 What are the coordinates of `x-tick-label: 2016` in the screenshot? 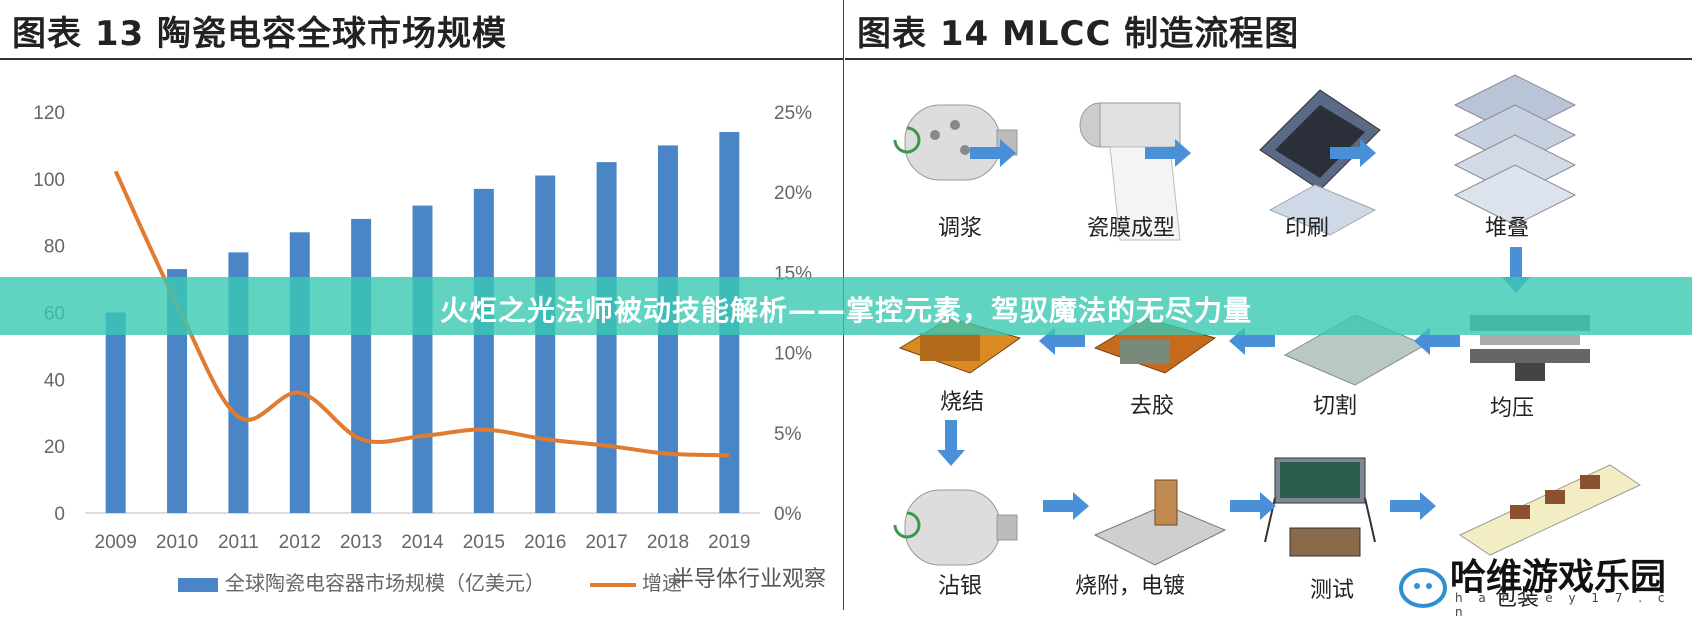 It's located at (545, 542).